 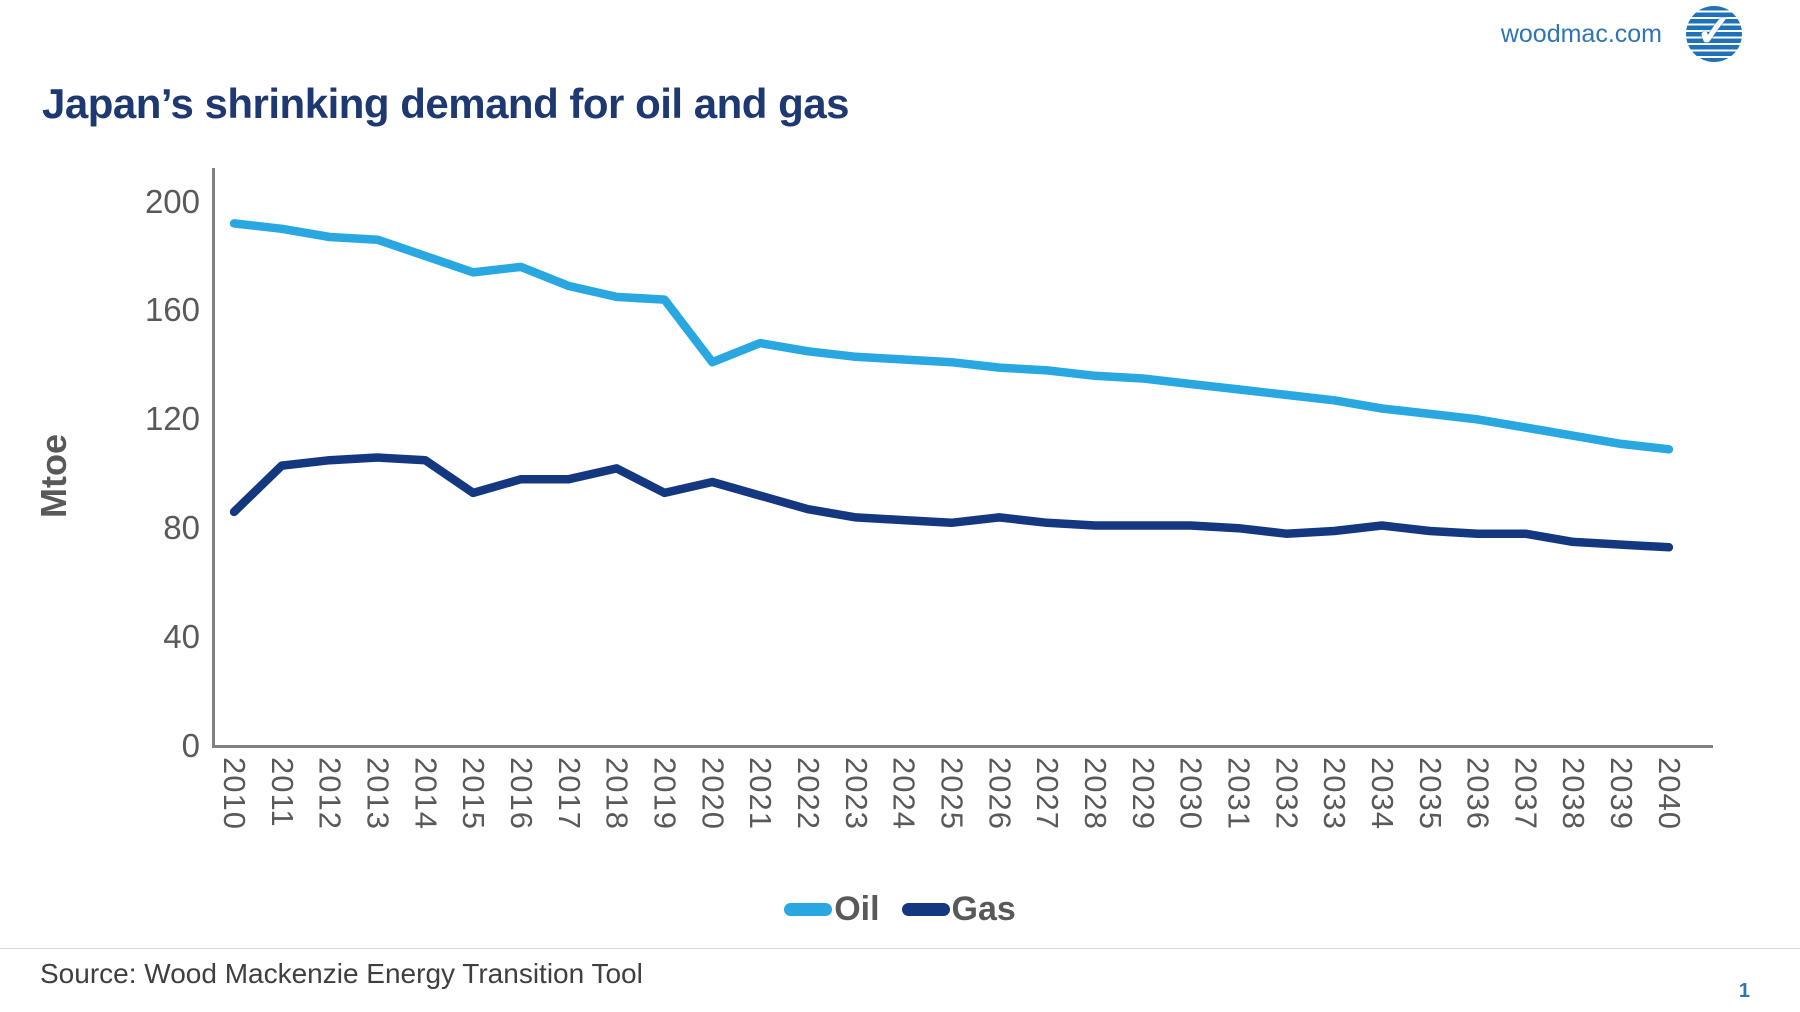 What do you see at coordinates (808, 909) in the screenshot?
I see `legend-swatch-oil` at bounding box center [808, 909].